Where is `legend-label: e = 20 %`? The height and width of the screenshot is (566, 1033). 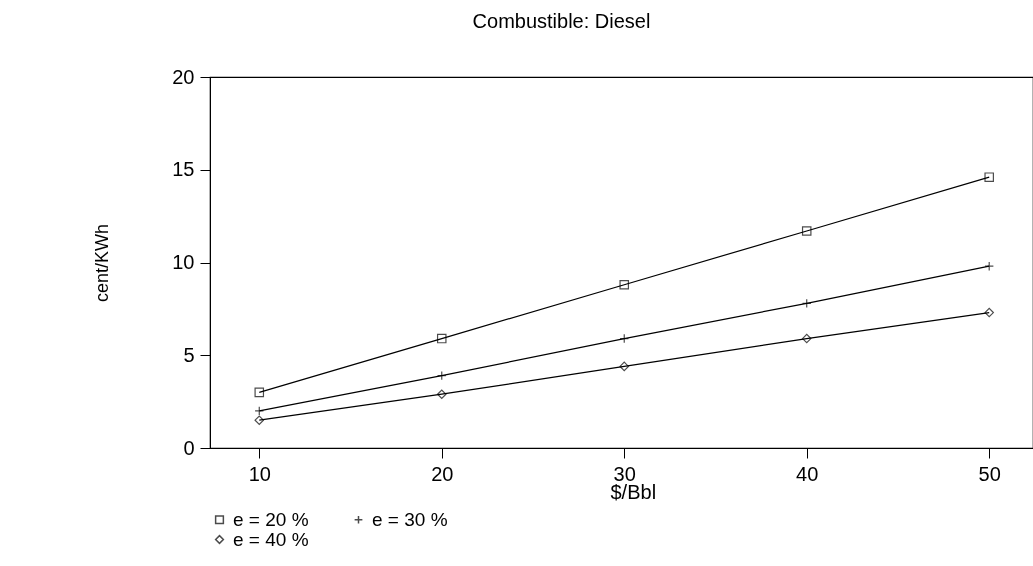 legend-label: e = 20 % is located at coordinates (271, 519).